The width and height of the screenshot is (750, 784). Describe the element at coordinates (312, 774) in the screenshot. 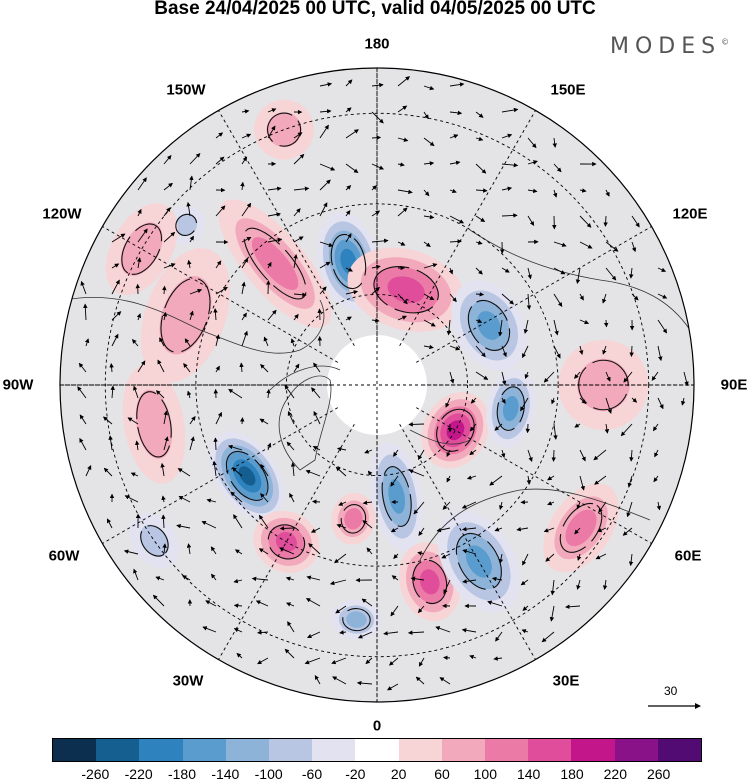

I see `colorbar-tick-label: -60` at that location.